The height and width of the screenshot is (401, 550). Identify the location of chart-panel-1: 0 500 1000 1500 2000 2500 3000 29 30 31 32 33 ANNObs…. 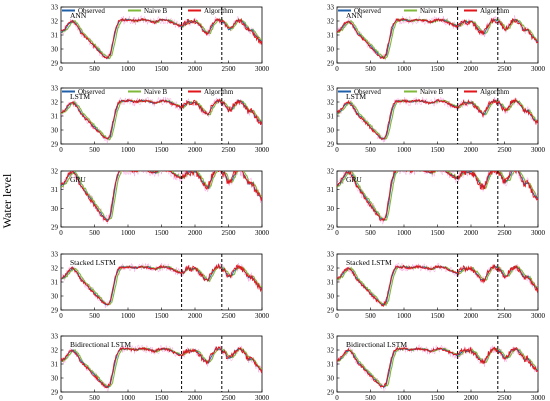
(160, 39).